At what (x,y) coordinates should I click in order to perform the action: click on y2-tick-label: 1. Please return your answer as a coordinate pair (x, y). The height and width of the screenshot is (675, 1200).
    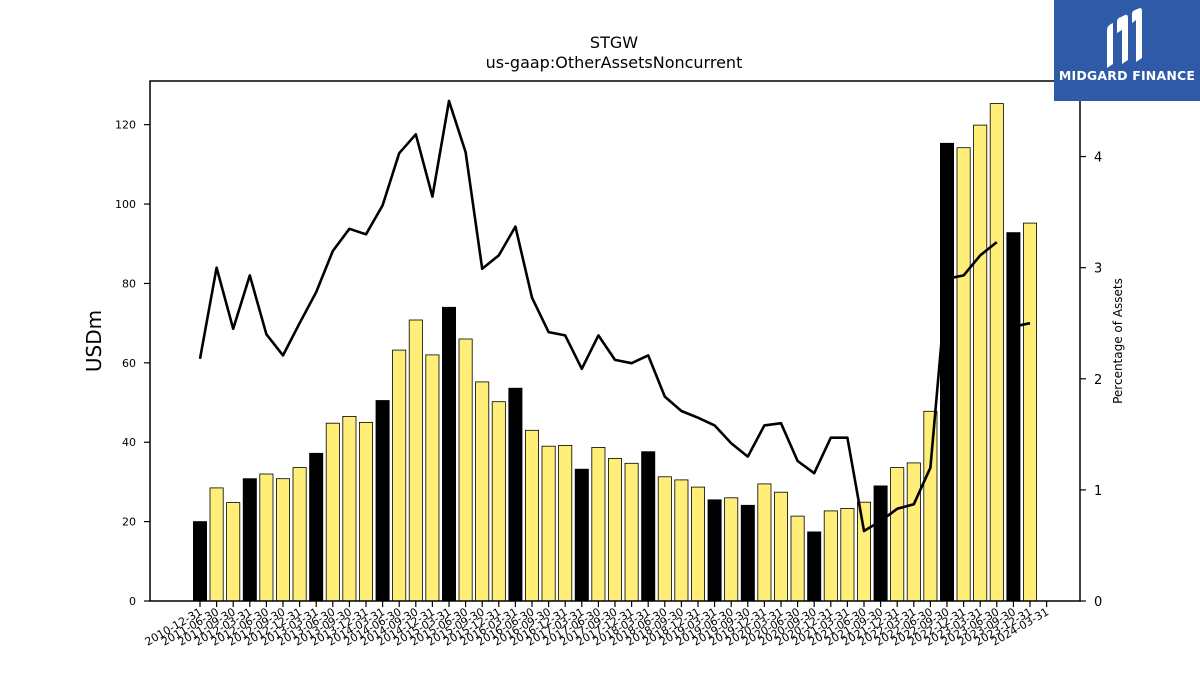
    Looking at the image, I should click on (1098, 491).